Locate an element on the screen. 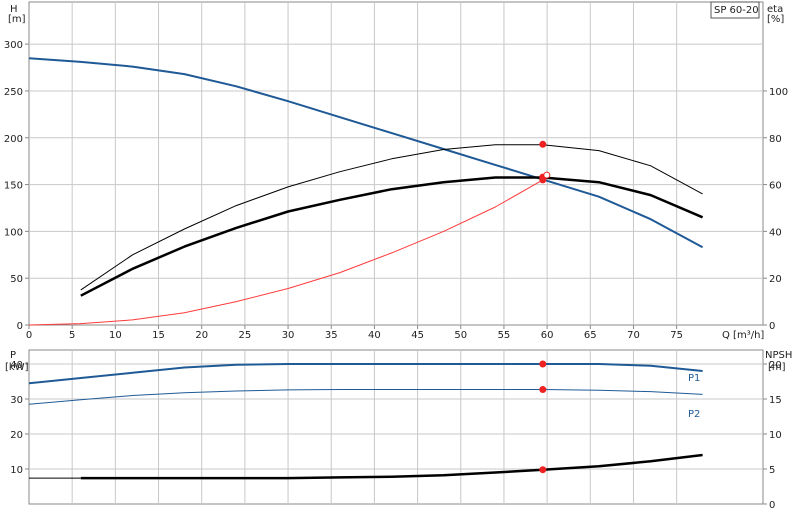  npsh-tick-label: 10 is located at coordinates (775, 435).